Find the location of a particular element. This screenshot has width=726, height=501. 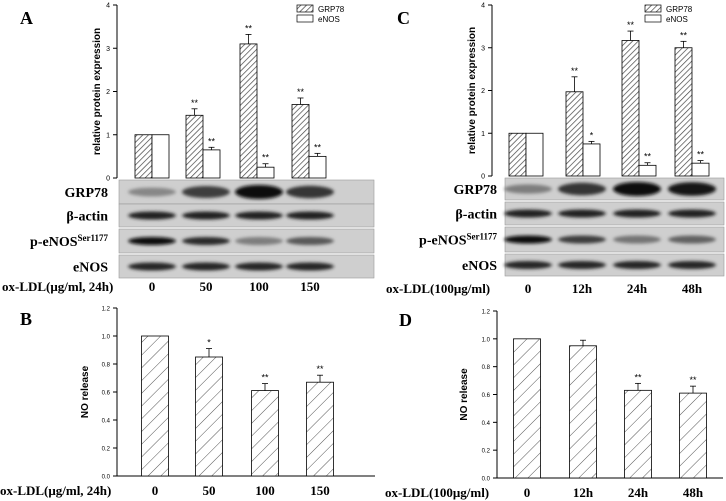

blot-row-label: GRP78 is located at coordinates (86, 193).